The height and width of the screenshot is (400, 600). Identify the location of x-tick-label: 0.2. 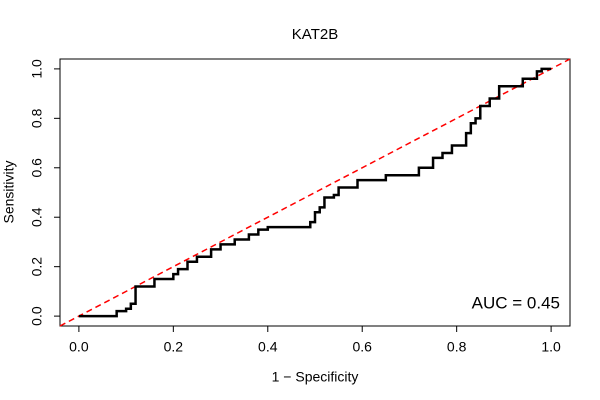
(174, 347).